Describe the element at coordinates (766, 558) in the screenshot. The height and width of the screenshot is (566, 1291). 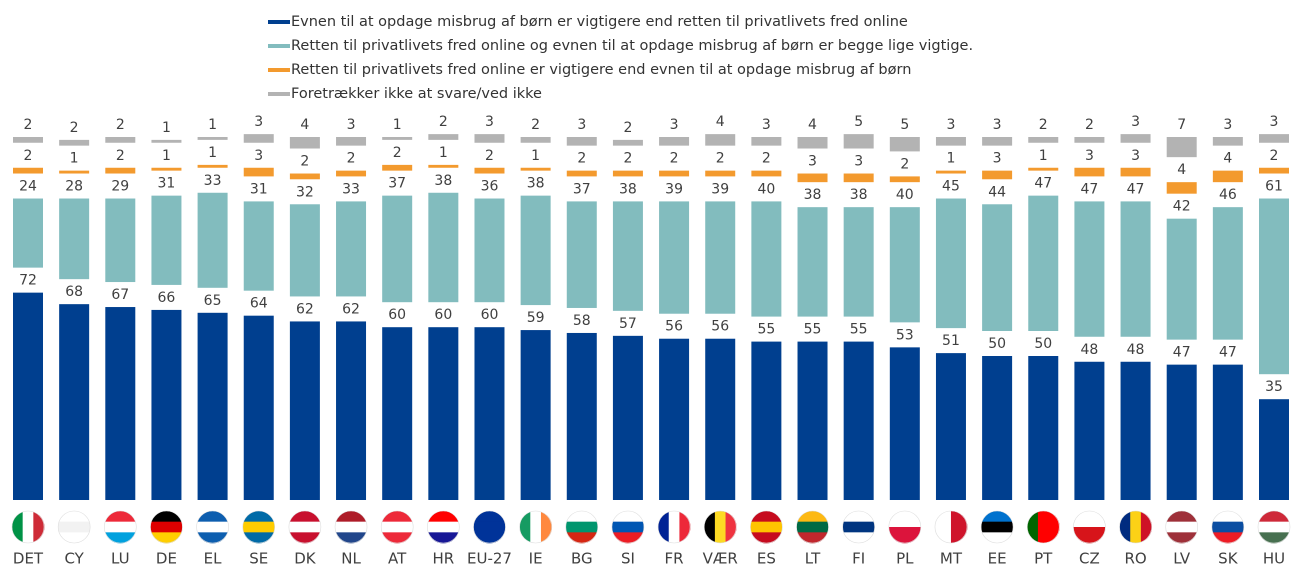
I see `x-tick-label: ES` at that location.